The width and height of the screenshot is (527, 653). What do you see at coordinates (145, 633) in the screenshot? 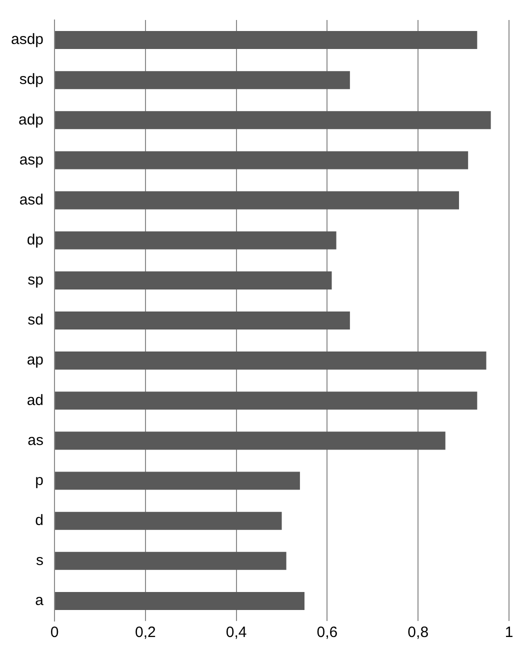
I see `x-tick-label: 0,2` at bounding box center [145, 633].